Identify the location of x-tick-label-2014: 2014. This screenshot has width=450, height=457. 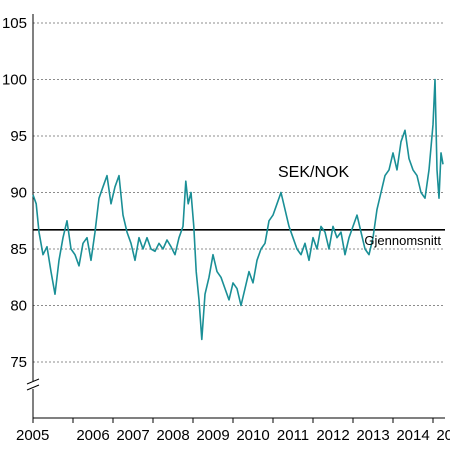
(412, 435).